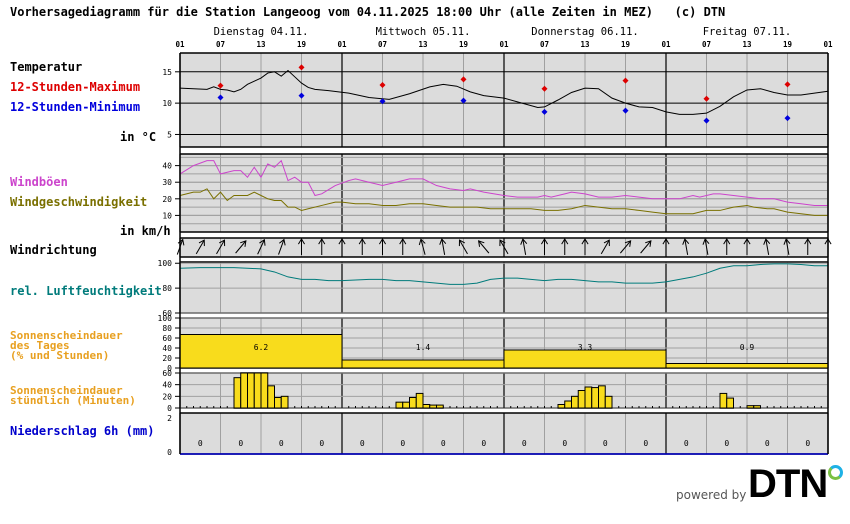  What do you see at coordinates (261, 347) in the screenshot?
I see `sunshine-daily-value: 6.2` at bounding box center [261, 347].